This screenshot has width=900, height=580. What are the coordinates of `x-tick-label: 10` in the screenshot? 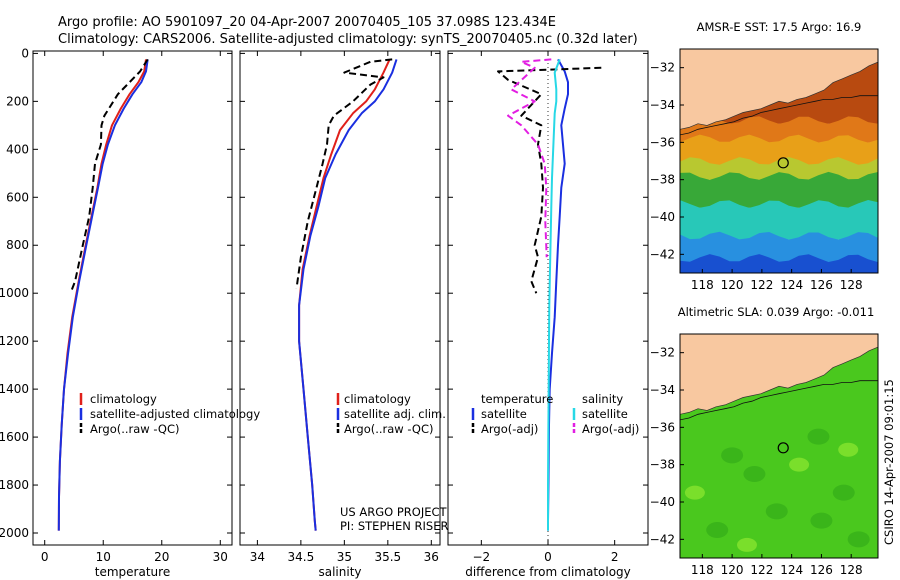 It's located at (103, 557).